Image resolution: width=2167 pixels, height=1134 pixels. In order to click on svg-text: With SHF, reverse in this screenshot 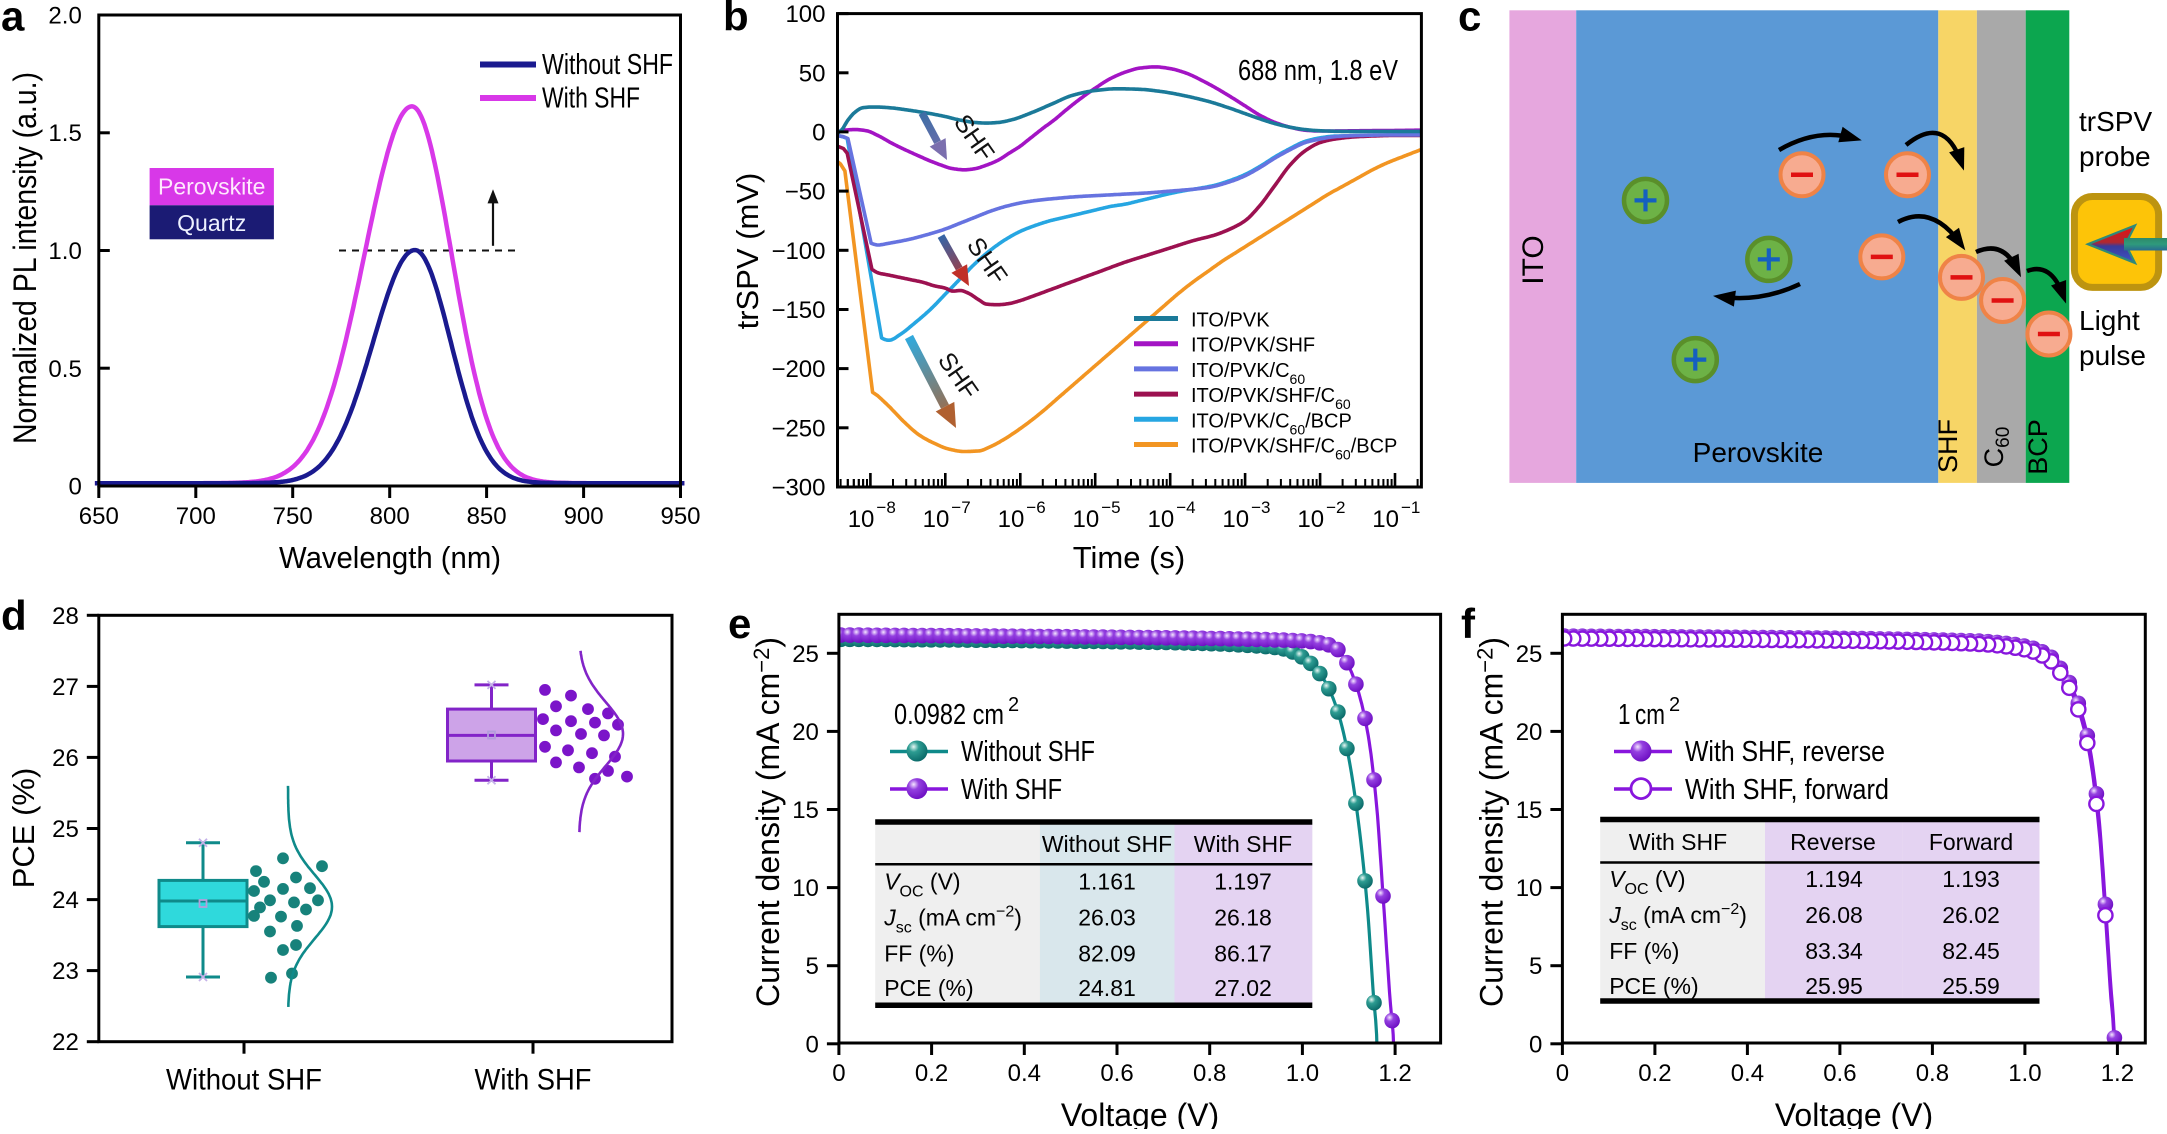, I will do `click(1785, 752)`.